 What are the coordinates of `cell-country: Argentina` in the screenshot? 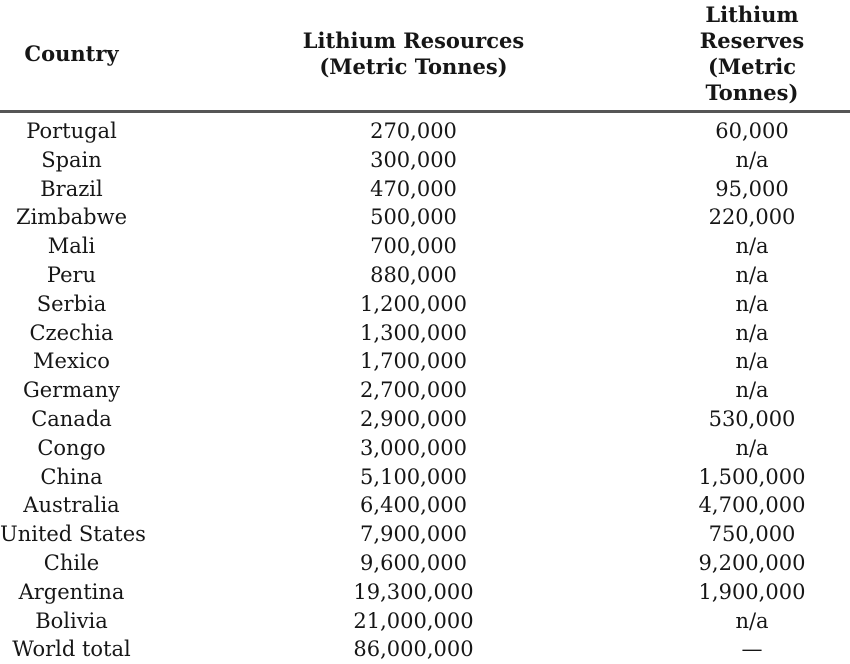 It's located at (71, 592).